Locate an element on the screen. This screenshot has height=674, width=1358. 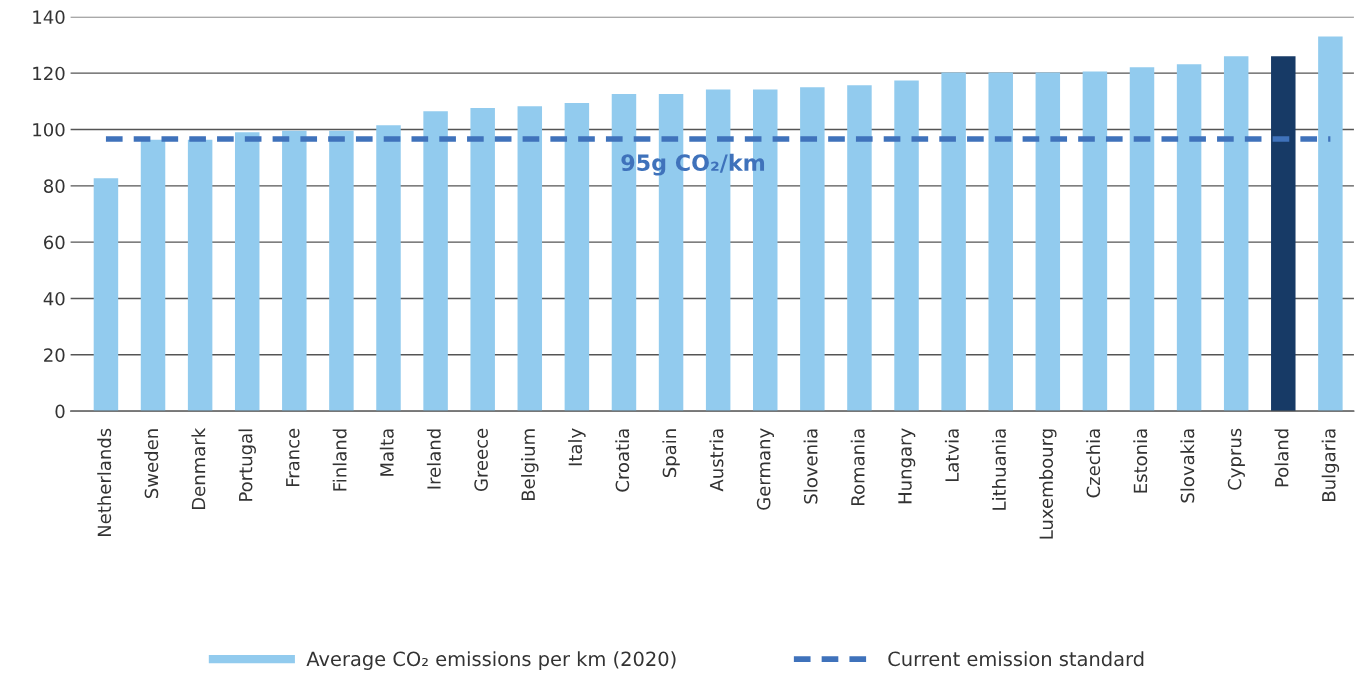
x-tick-label: Germany is located at coordinates (765, 469).